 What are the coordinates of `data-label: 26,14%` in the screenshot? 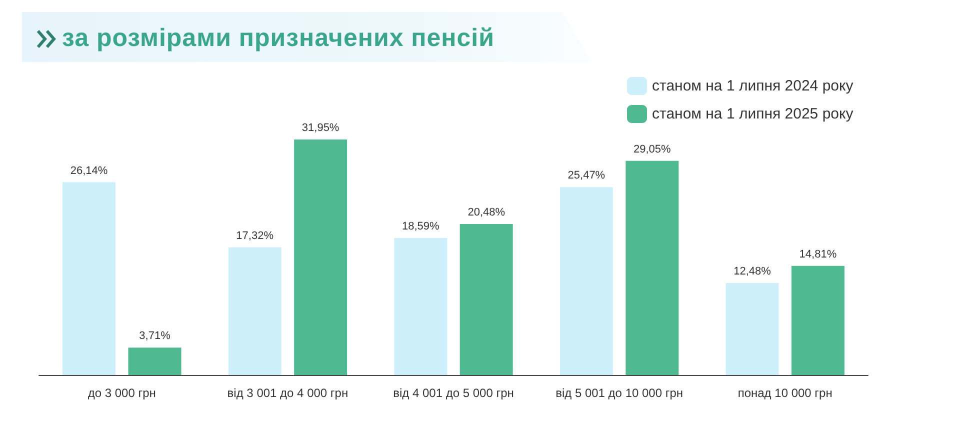 It's located at (89, 170).